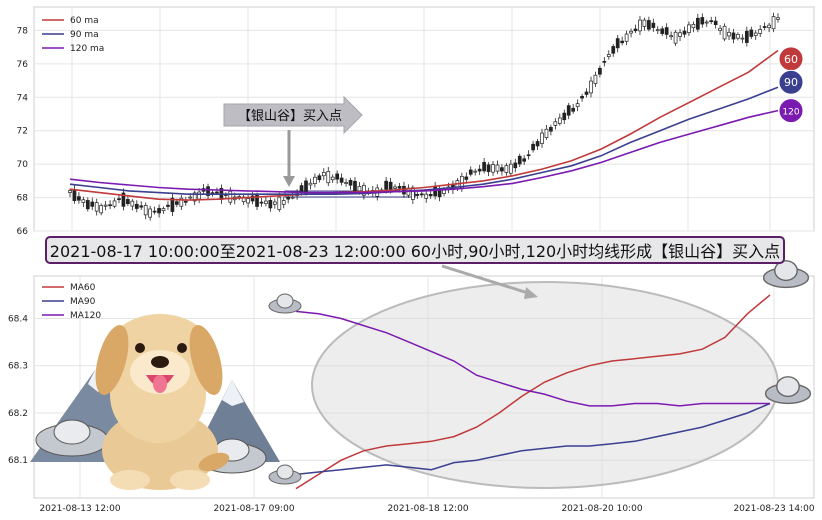 The width and height of the screenshot is (822, 520). What do you see at coordinates (23, 232) in the screenshot?
I see `y-tick-label: 66` at bounding box center [23, 232].